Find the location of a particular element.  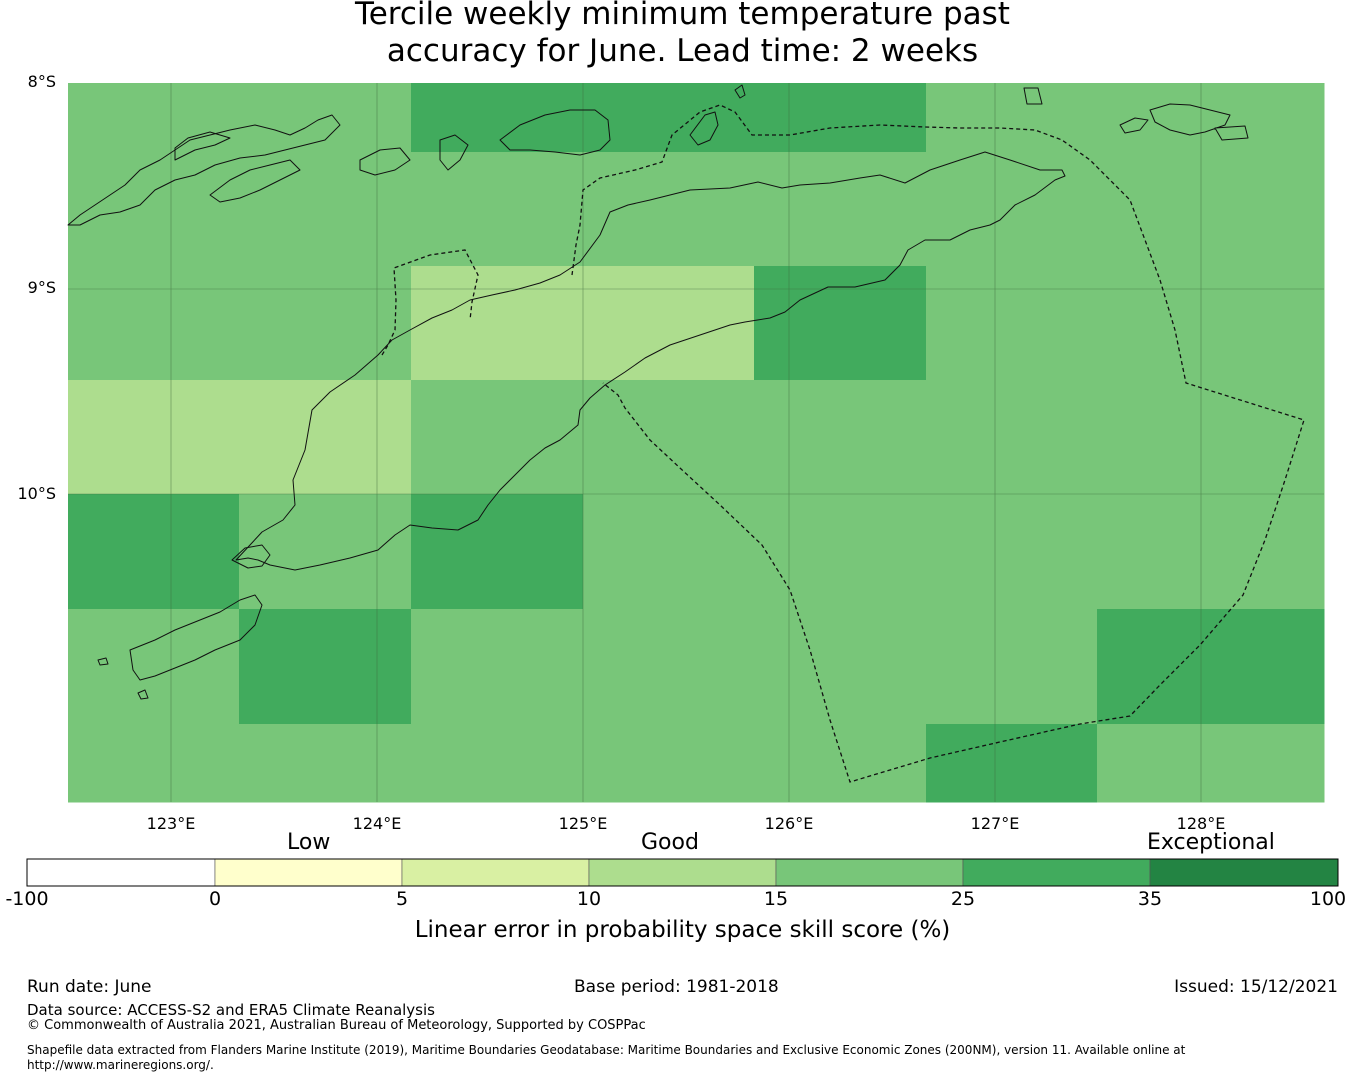

lat-label-8s: 8°S is located at coordinates (41, 81).